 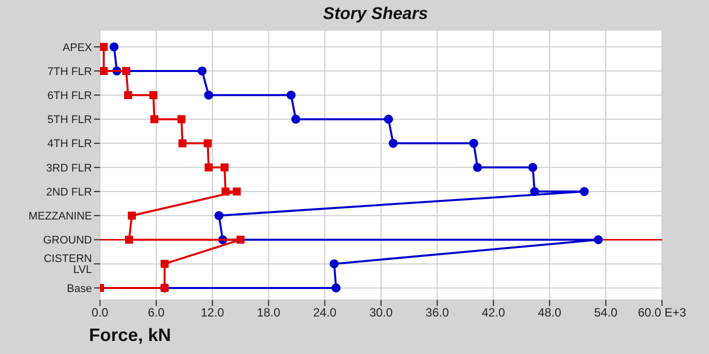 I want to click on y-tick-label: 4TH FLR, so click(x=69, y=144).